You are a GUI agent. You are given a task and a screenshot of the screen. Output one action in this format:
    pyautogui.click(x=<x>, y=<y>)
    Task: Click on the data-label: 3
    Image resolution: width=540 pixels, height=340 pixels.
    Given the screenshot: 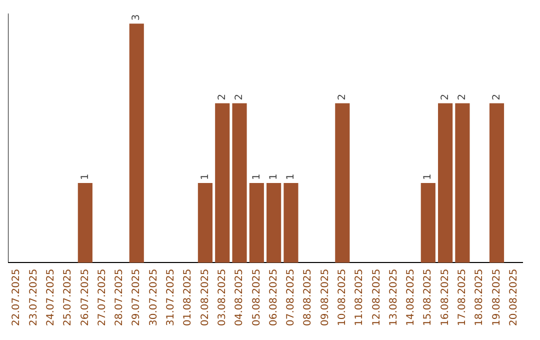 What is the action you would take?
    pyautogui.click(x=136, y=17)
    